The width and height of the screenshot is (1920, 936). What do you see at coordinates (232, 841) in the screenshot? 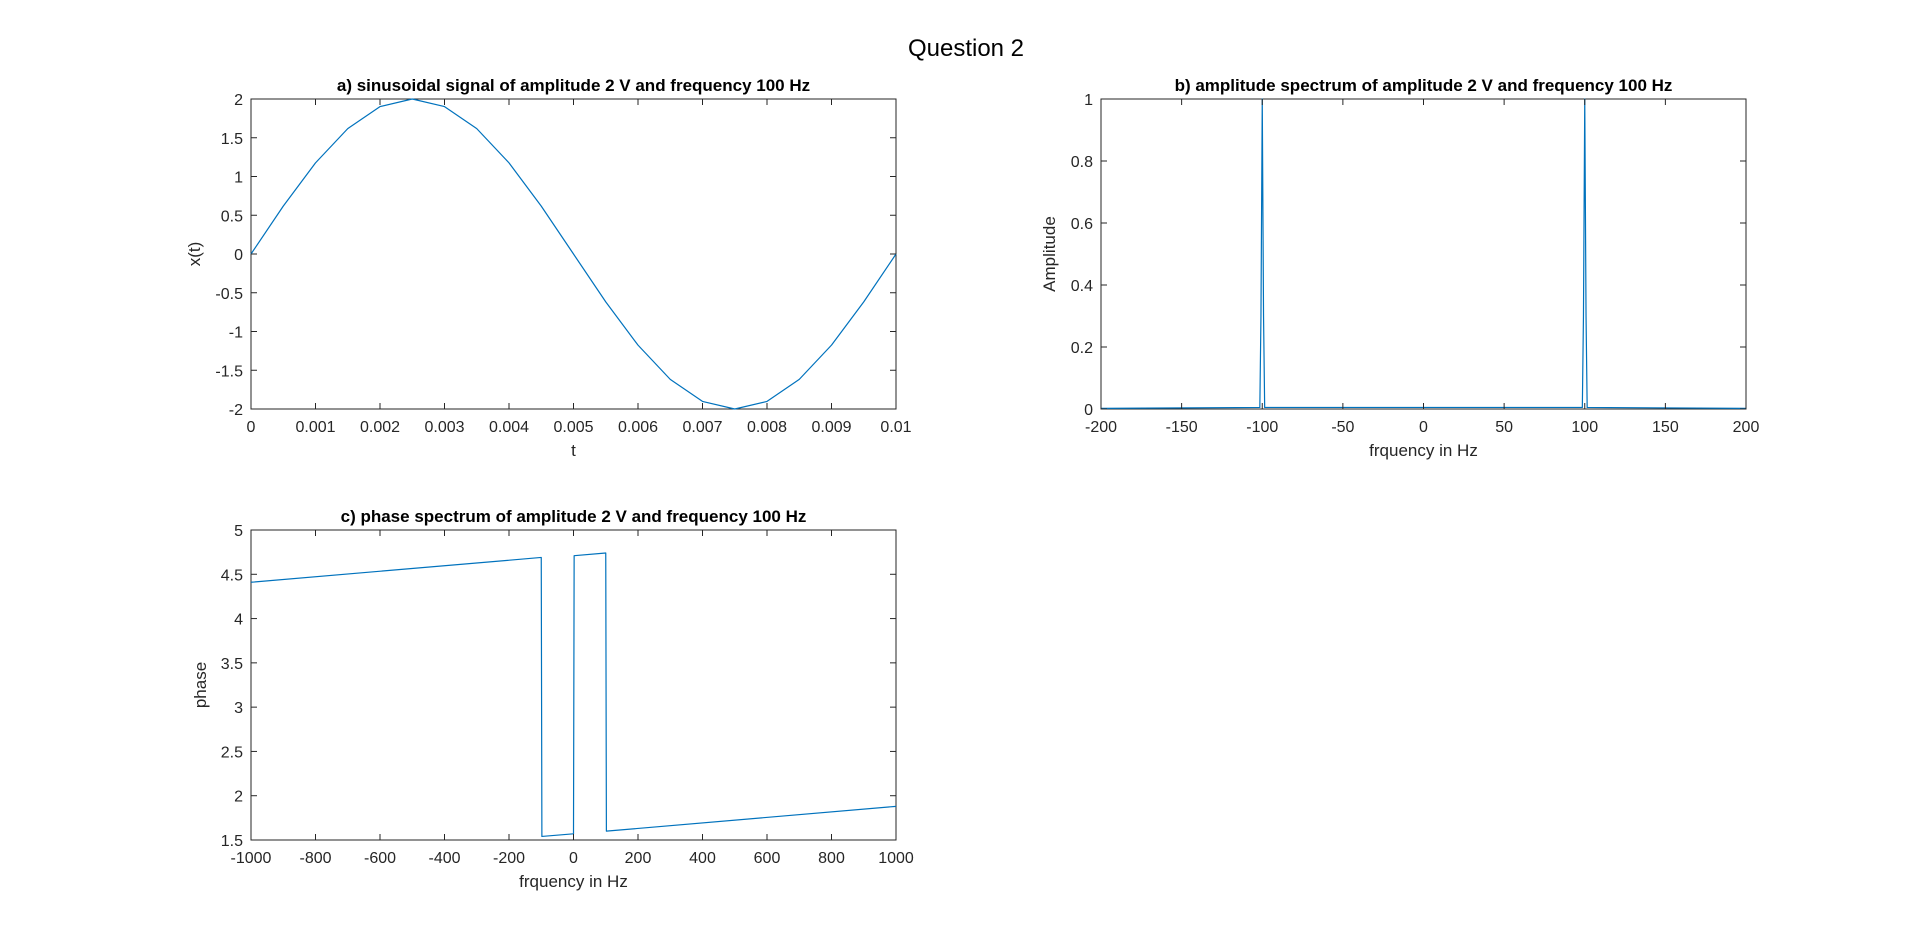
I see `y-tick-label-c: 1.5` at bounding box center [232, 841].